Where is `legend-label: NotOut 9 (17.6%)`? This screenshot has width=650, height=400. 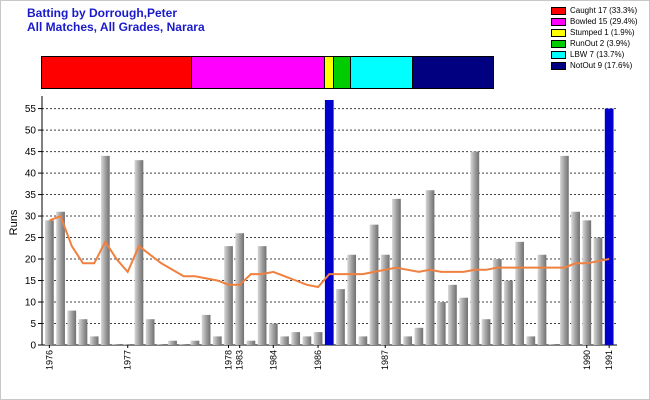
legend-label: NotOut 9 (17.6%) is located at coordinates (601, 65).